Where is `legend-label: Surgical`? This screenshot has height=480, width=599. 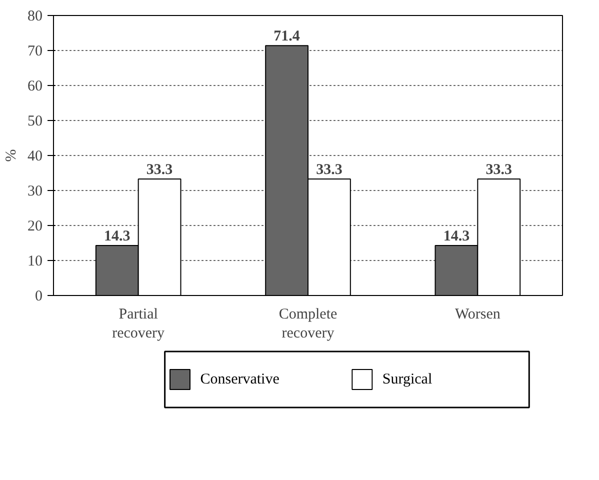 legend-label: Surgical is located at coordinates (407, 380).